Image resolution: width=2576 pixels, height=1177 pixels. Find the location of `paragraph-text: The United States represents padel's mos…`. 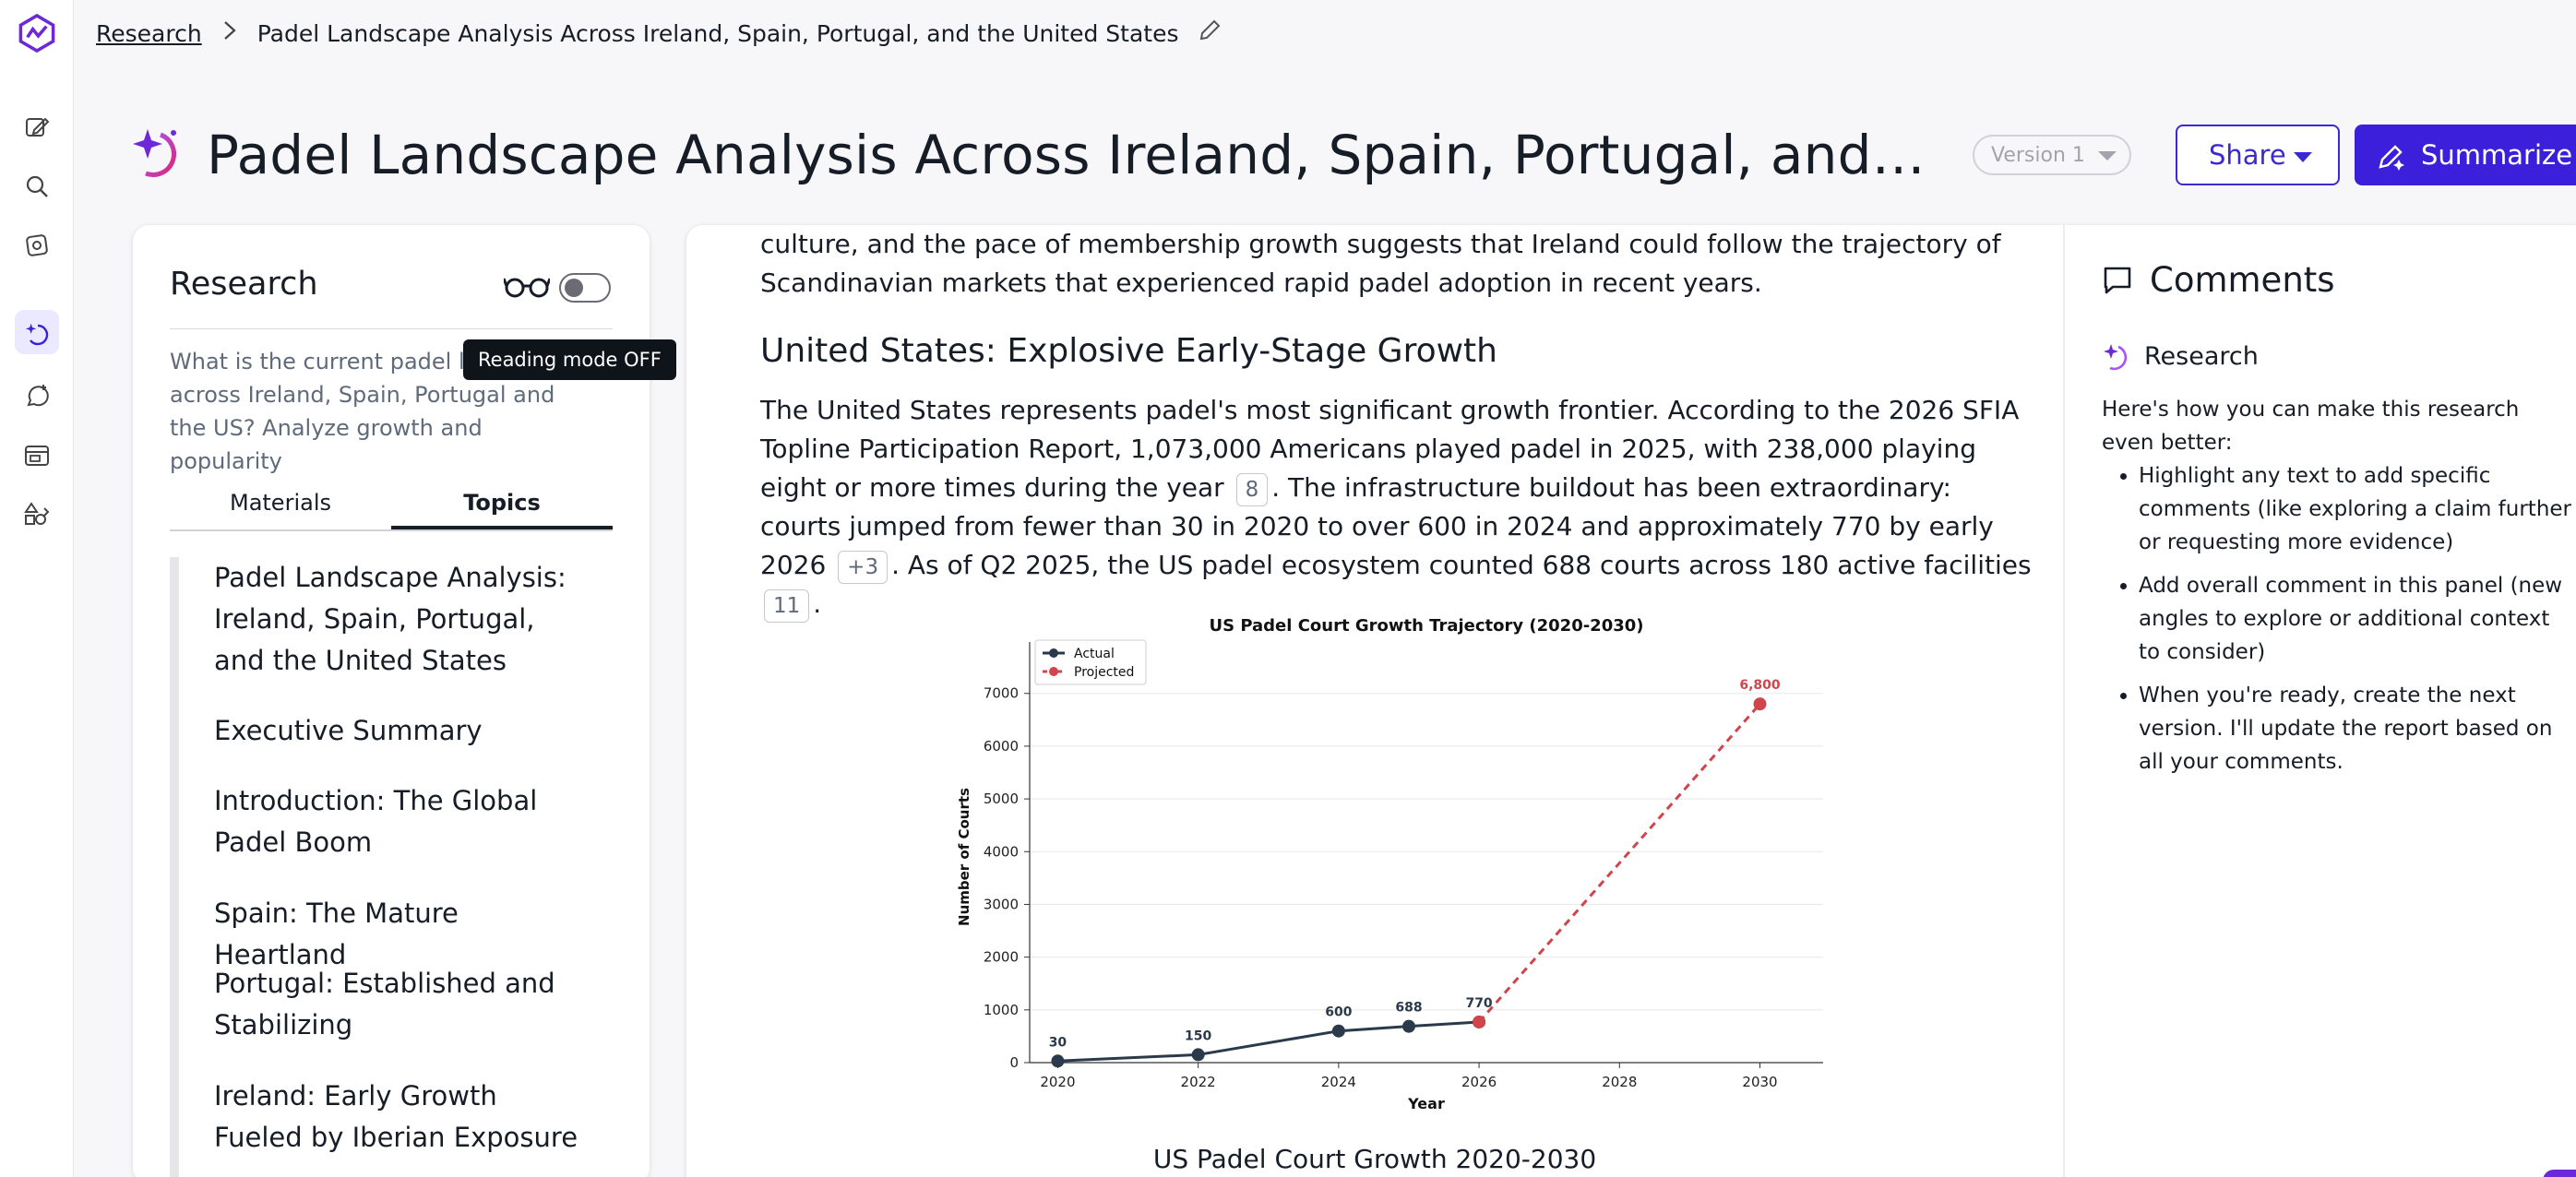

paragraph-text: The United States represents padel's mos… is located at coordinates (1390, 449).